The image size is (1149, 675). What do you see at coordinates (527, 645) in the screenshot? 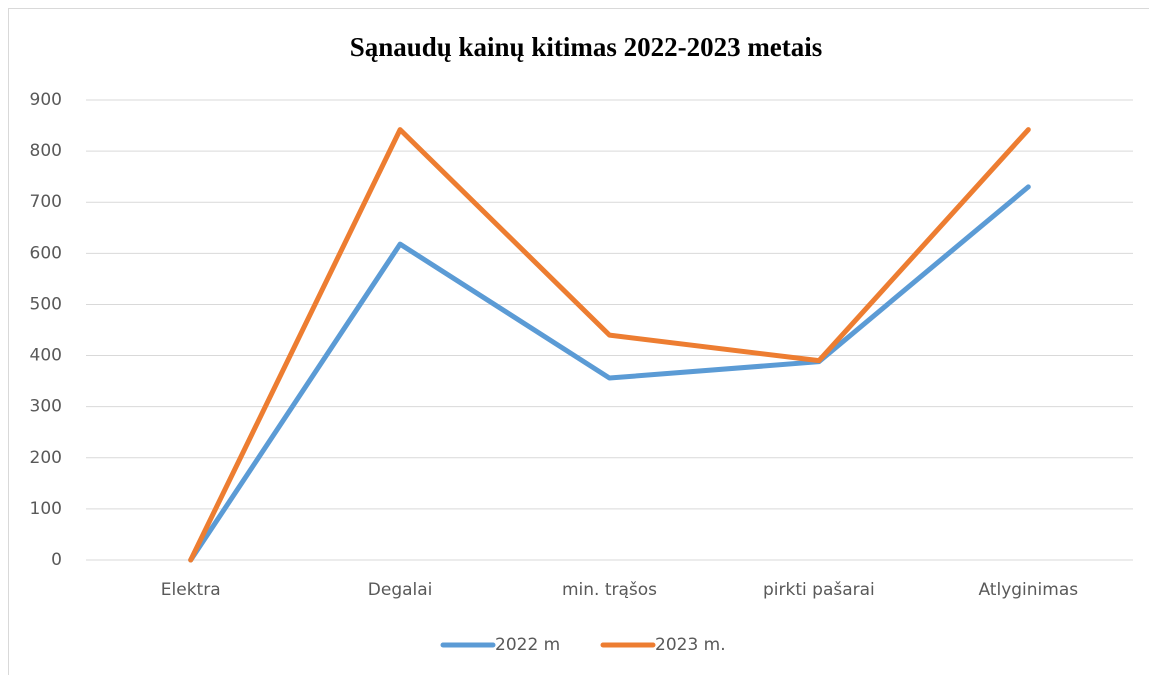
I see `legend-label: 2022 m` at bounding box center [527, 645].